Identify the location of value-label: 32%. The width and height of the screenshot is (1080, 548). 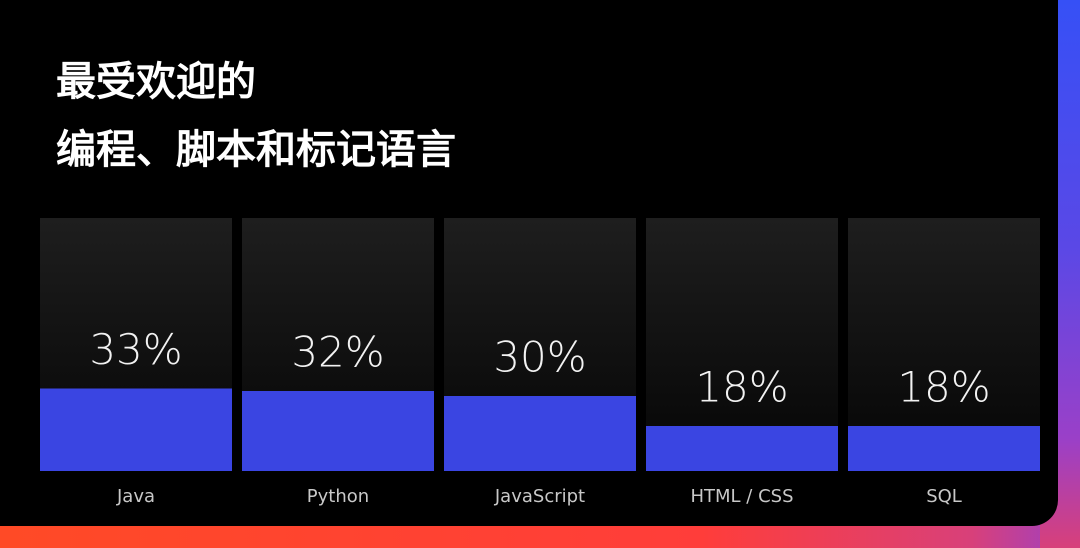
(337, 352).